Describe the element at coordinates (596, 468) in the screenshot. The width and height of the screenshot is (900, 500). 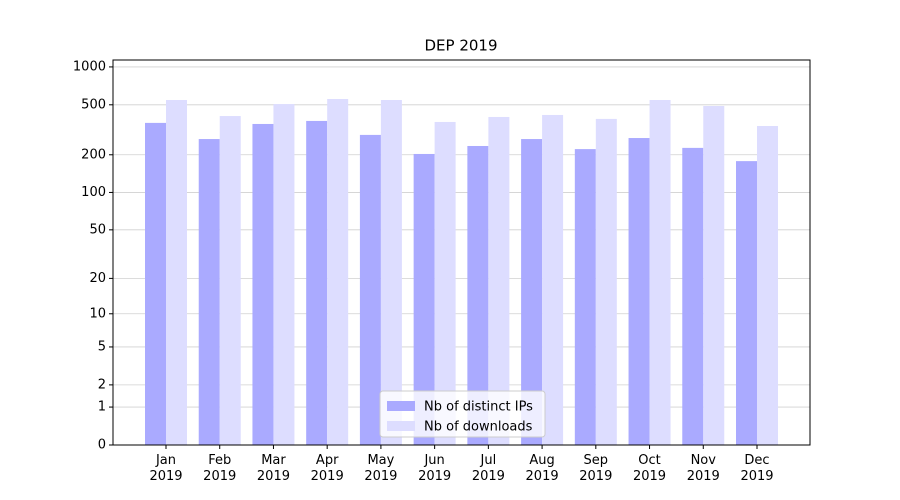
I see `x-tick-label: Sep 2019` at that location.